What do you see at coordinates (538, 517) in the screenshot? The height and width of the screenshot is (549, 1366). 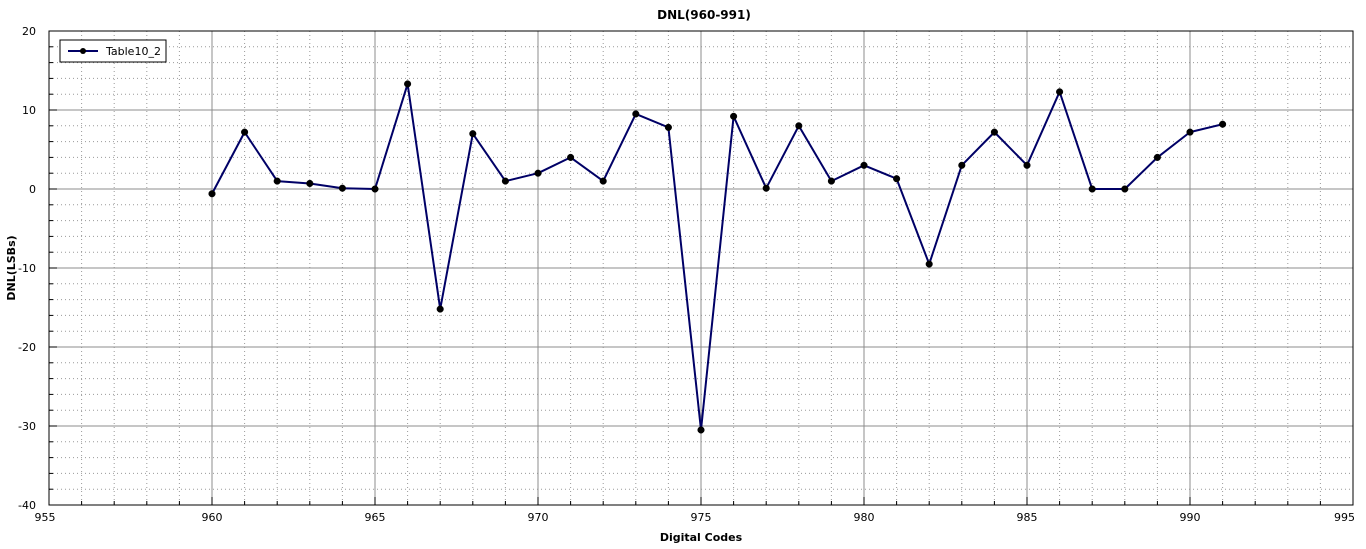 I see `x-tick-label: 970` at bounding box center [538, 517].